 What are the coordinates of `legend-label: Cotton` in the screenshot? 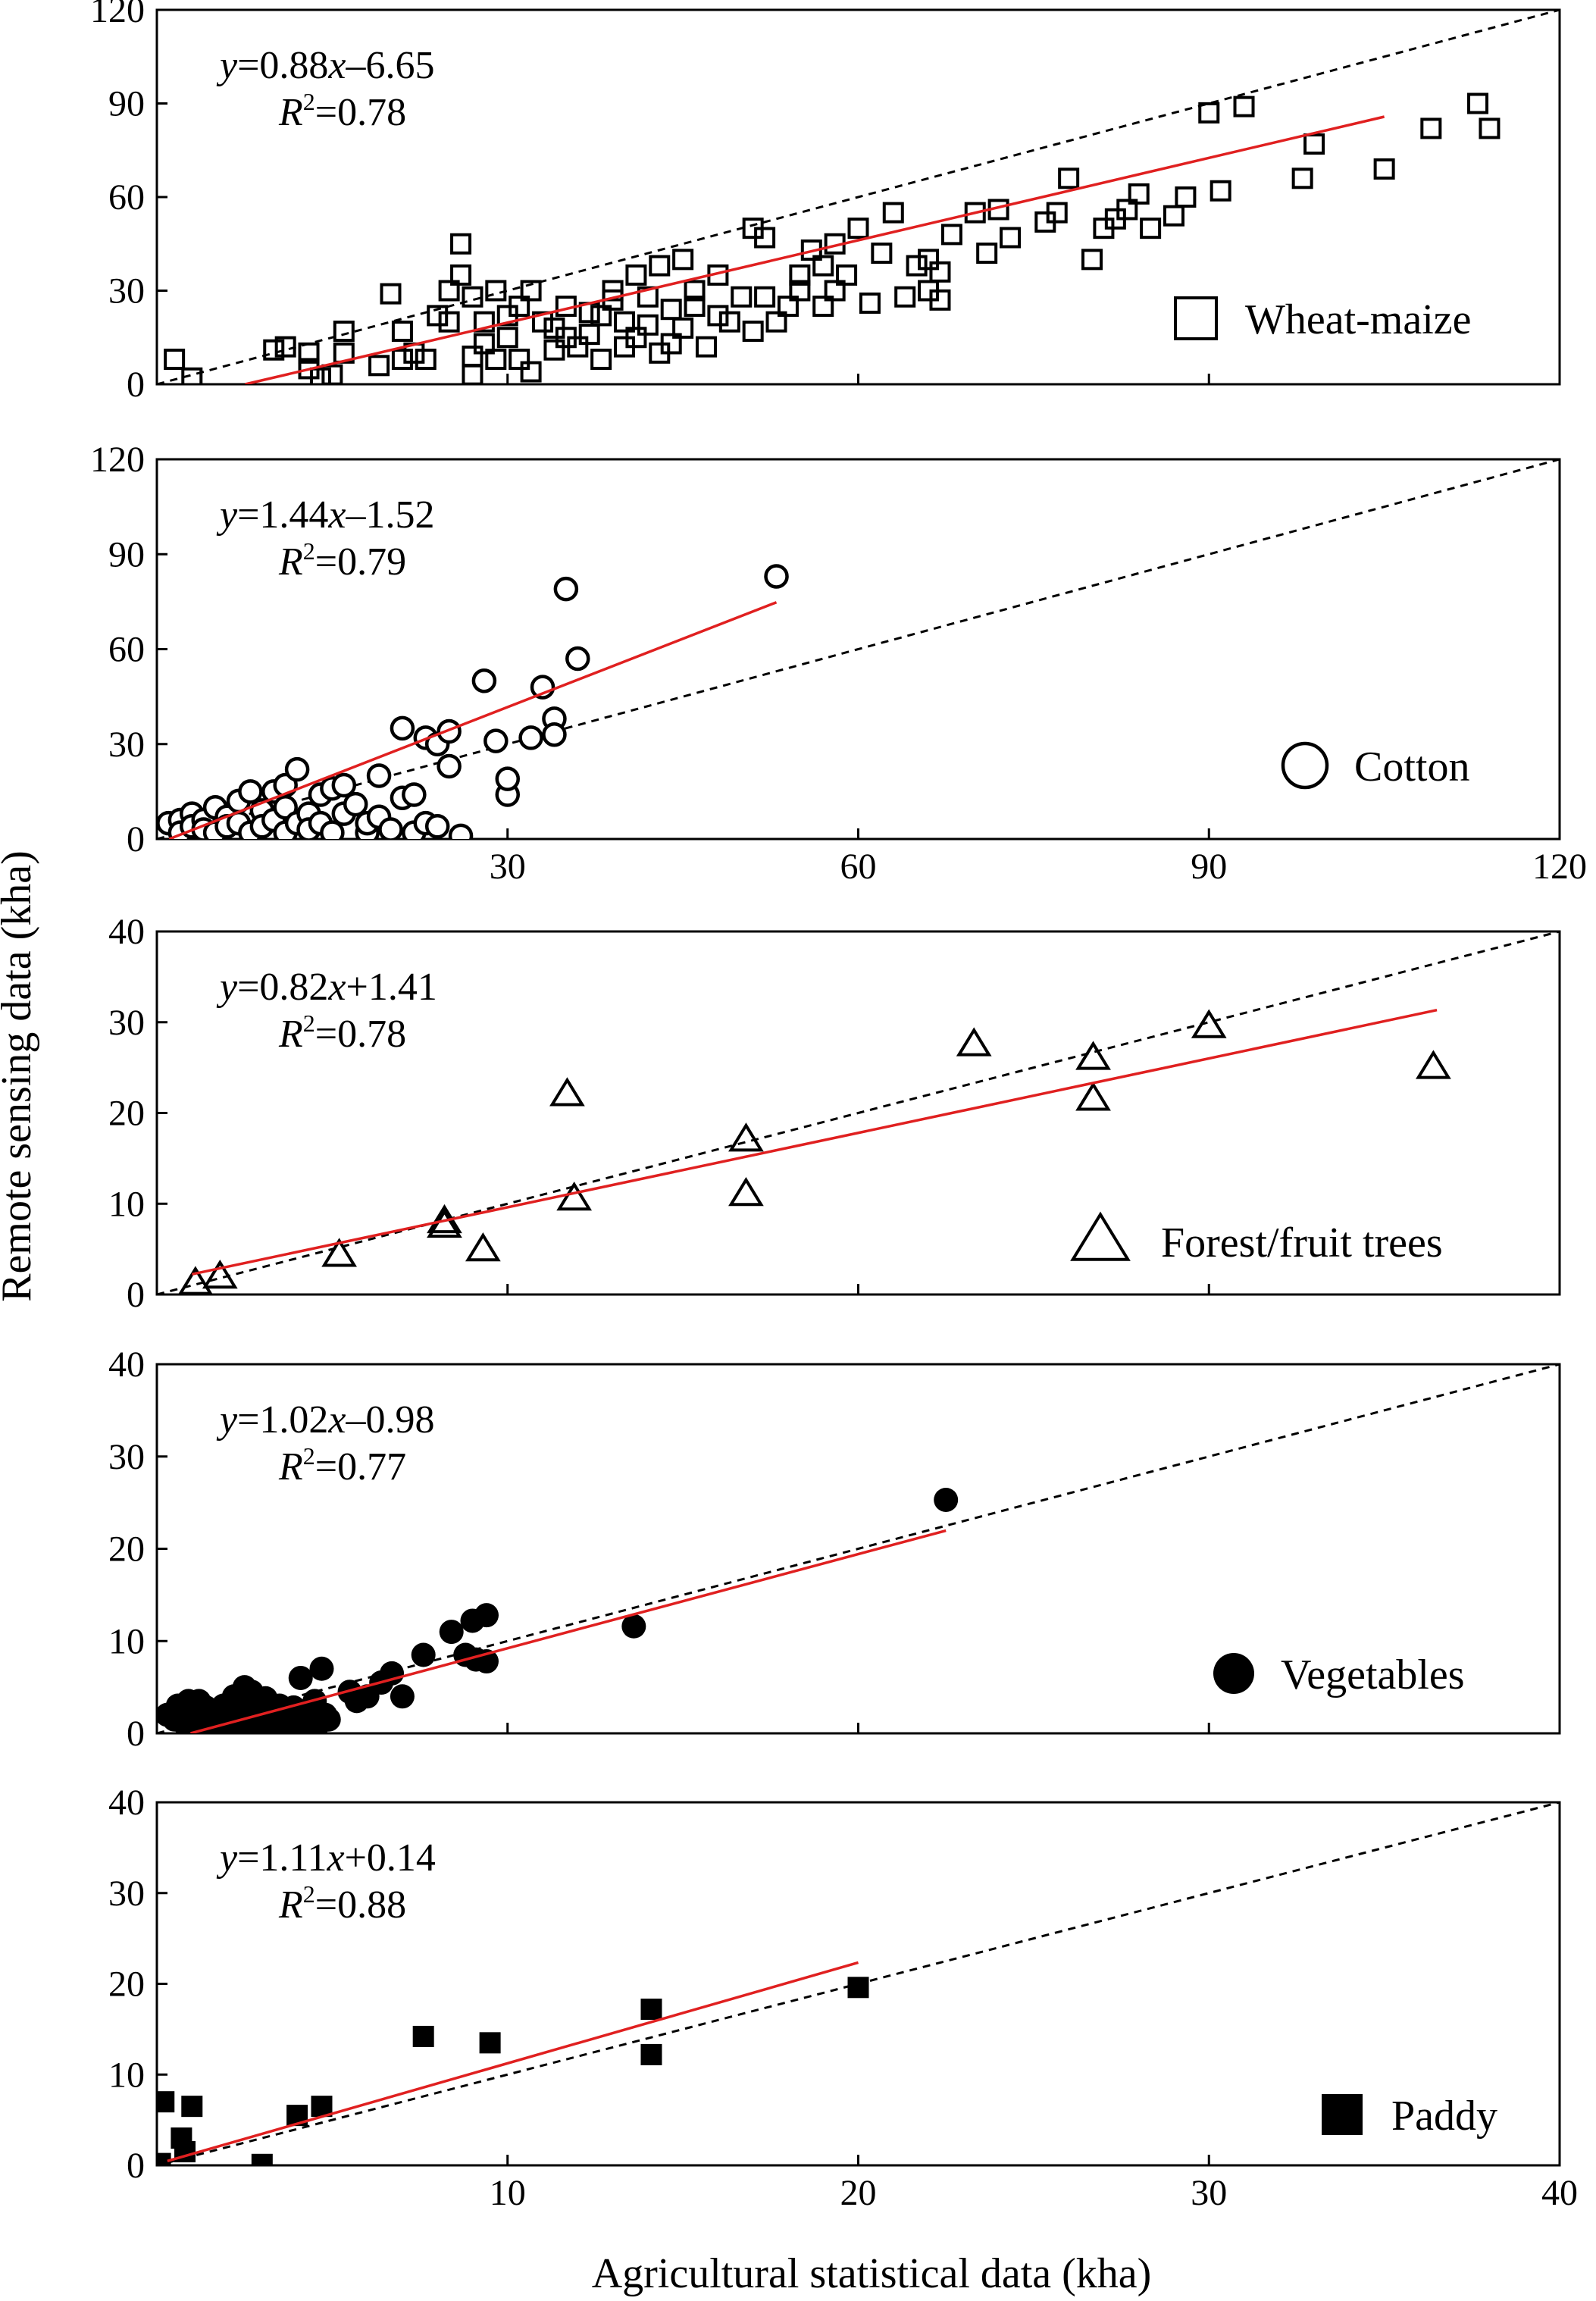 It's located at (1411, 767).